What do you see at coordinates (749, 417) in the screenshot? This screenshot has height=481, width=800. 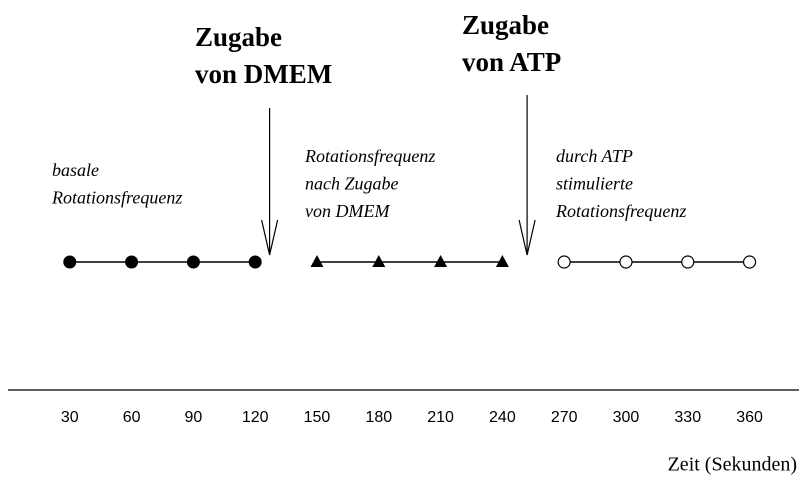 I see `x-tick-label: 360` at bounding box center [749, 417].